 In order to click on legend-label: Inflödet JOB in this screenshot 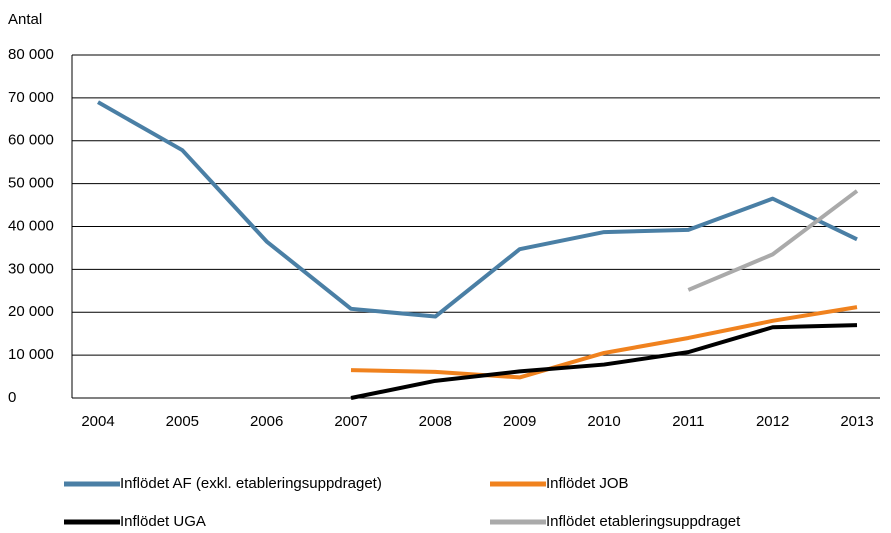, I will do `click(587, 483)`.